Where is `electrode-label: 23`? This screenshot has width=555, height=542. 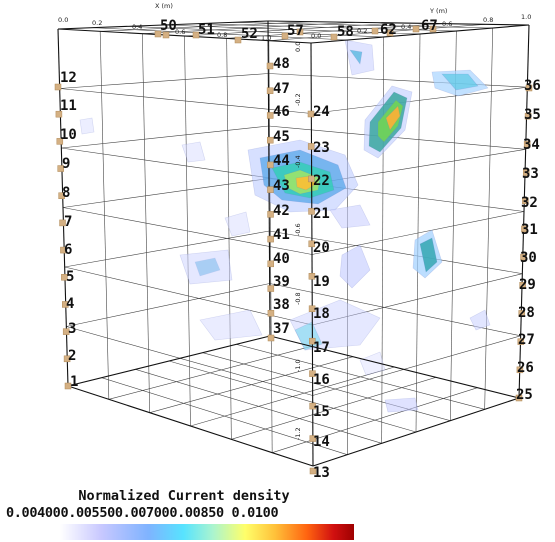
electrode-label: 23 is located at coordinates (321, 148).